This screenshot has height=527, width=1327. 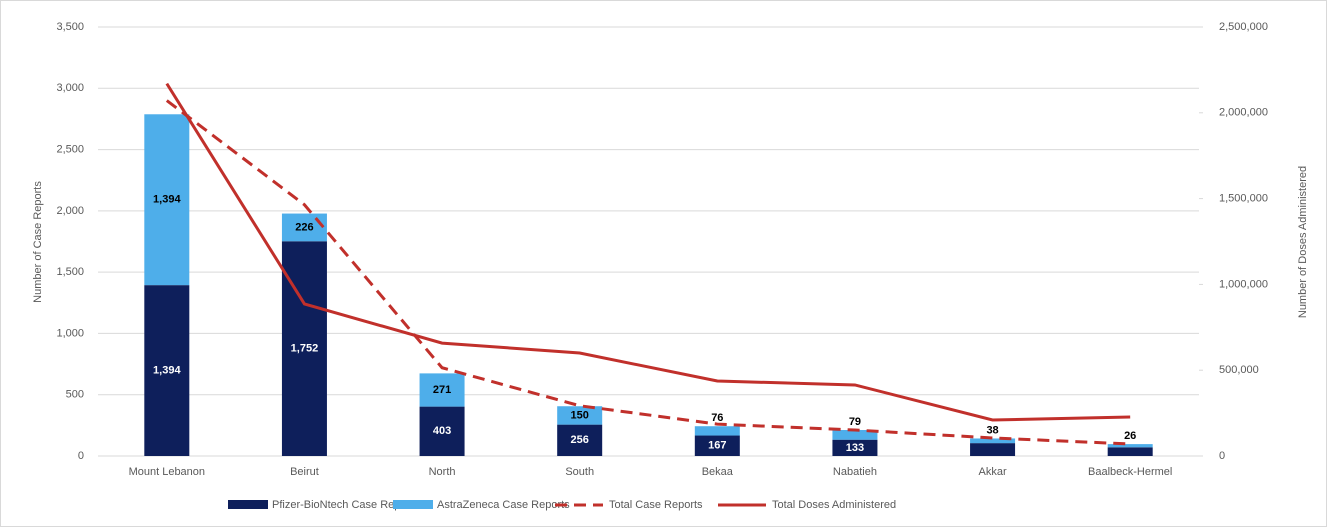 What do you see at coordinates (38, 242) in the screenshot?
I see `y-axis-title: Number of Case Reports` at bounding box center [38, 242].